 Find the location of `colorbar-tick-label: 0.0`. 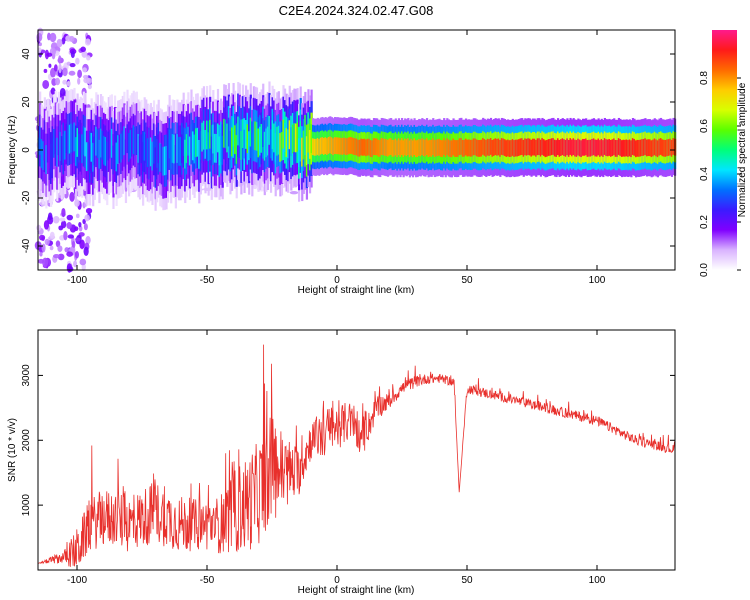

colorbar-tick-label: 0.0 is located at coordinates (704, 270).